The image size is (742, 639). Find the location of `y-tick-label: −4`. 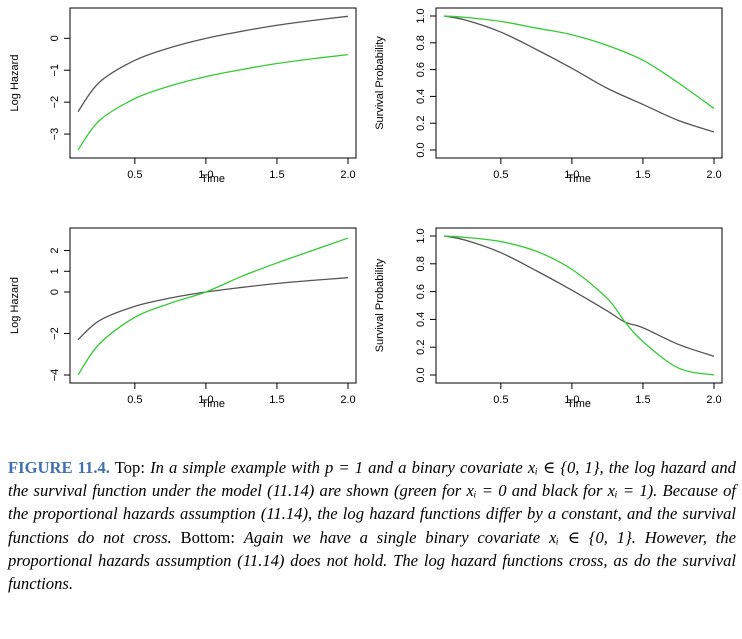

y-tick-label: −4 is located at coordinates (55, 375).